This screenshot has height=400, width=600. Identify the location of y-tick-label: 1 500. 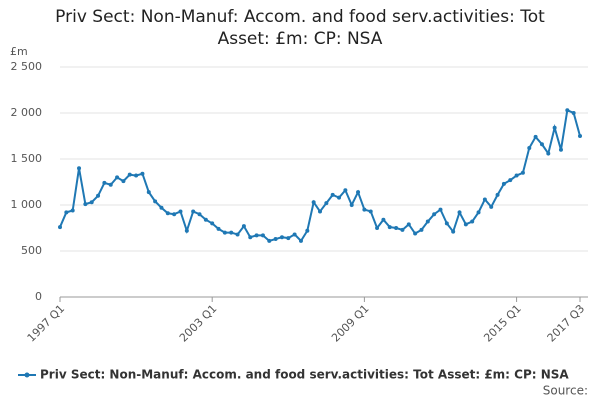
(27, 158).